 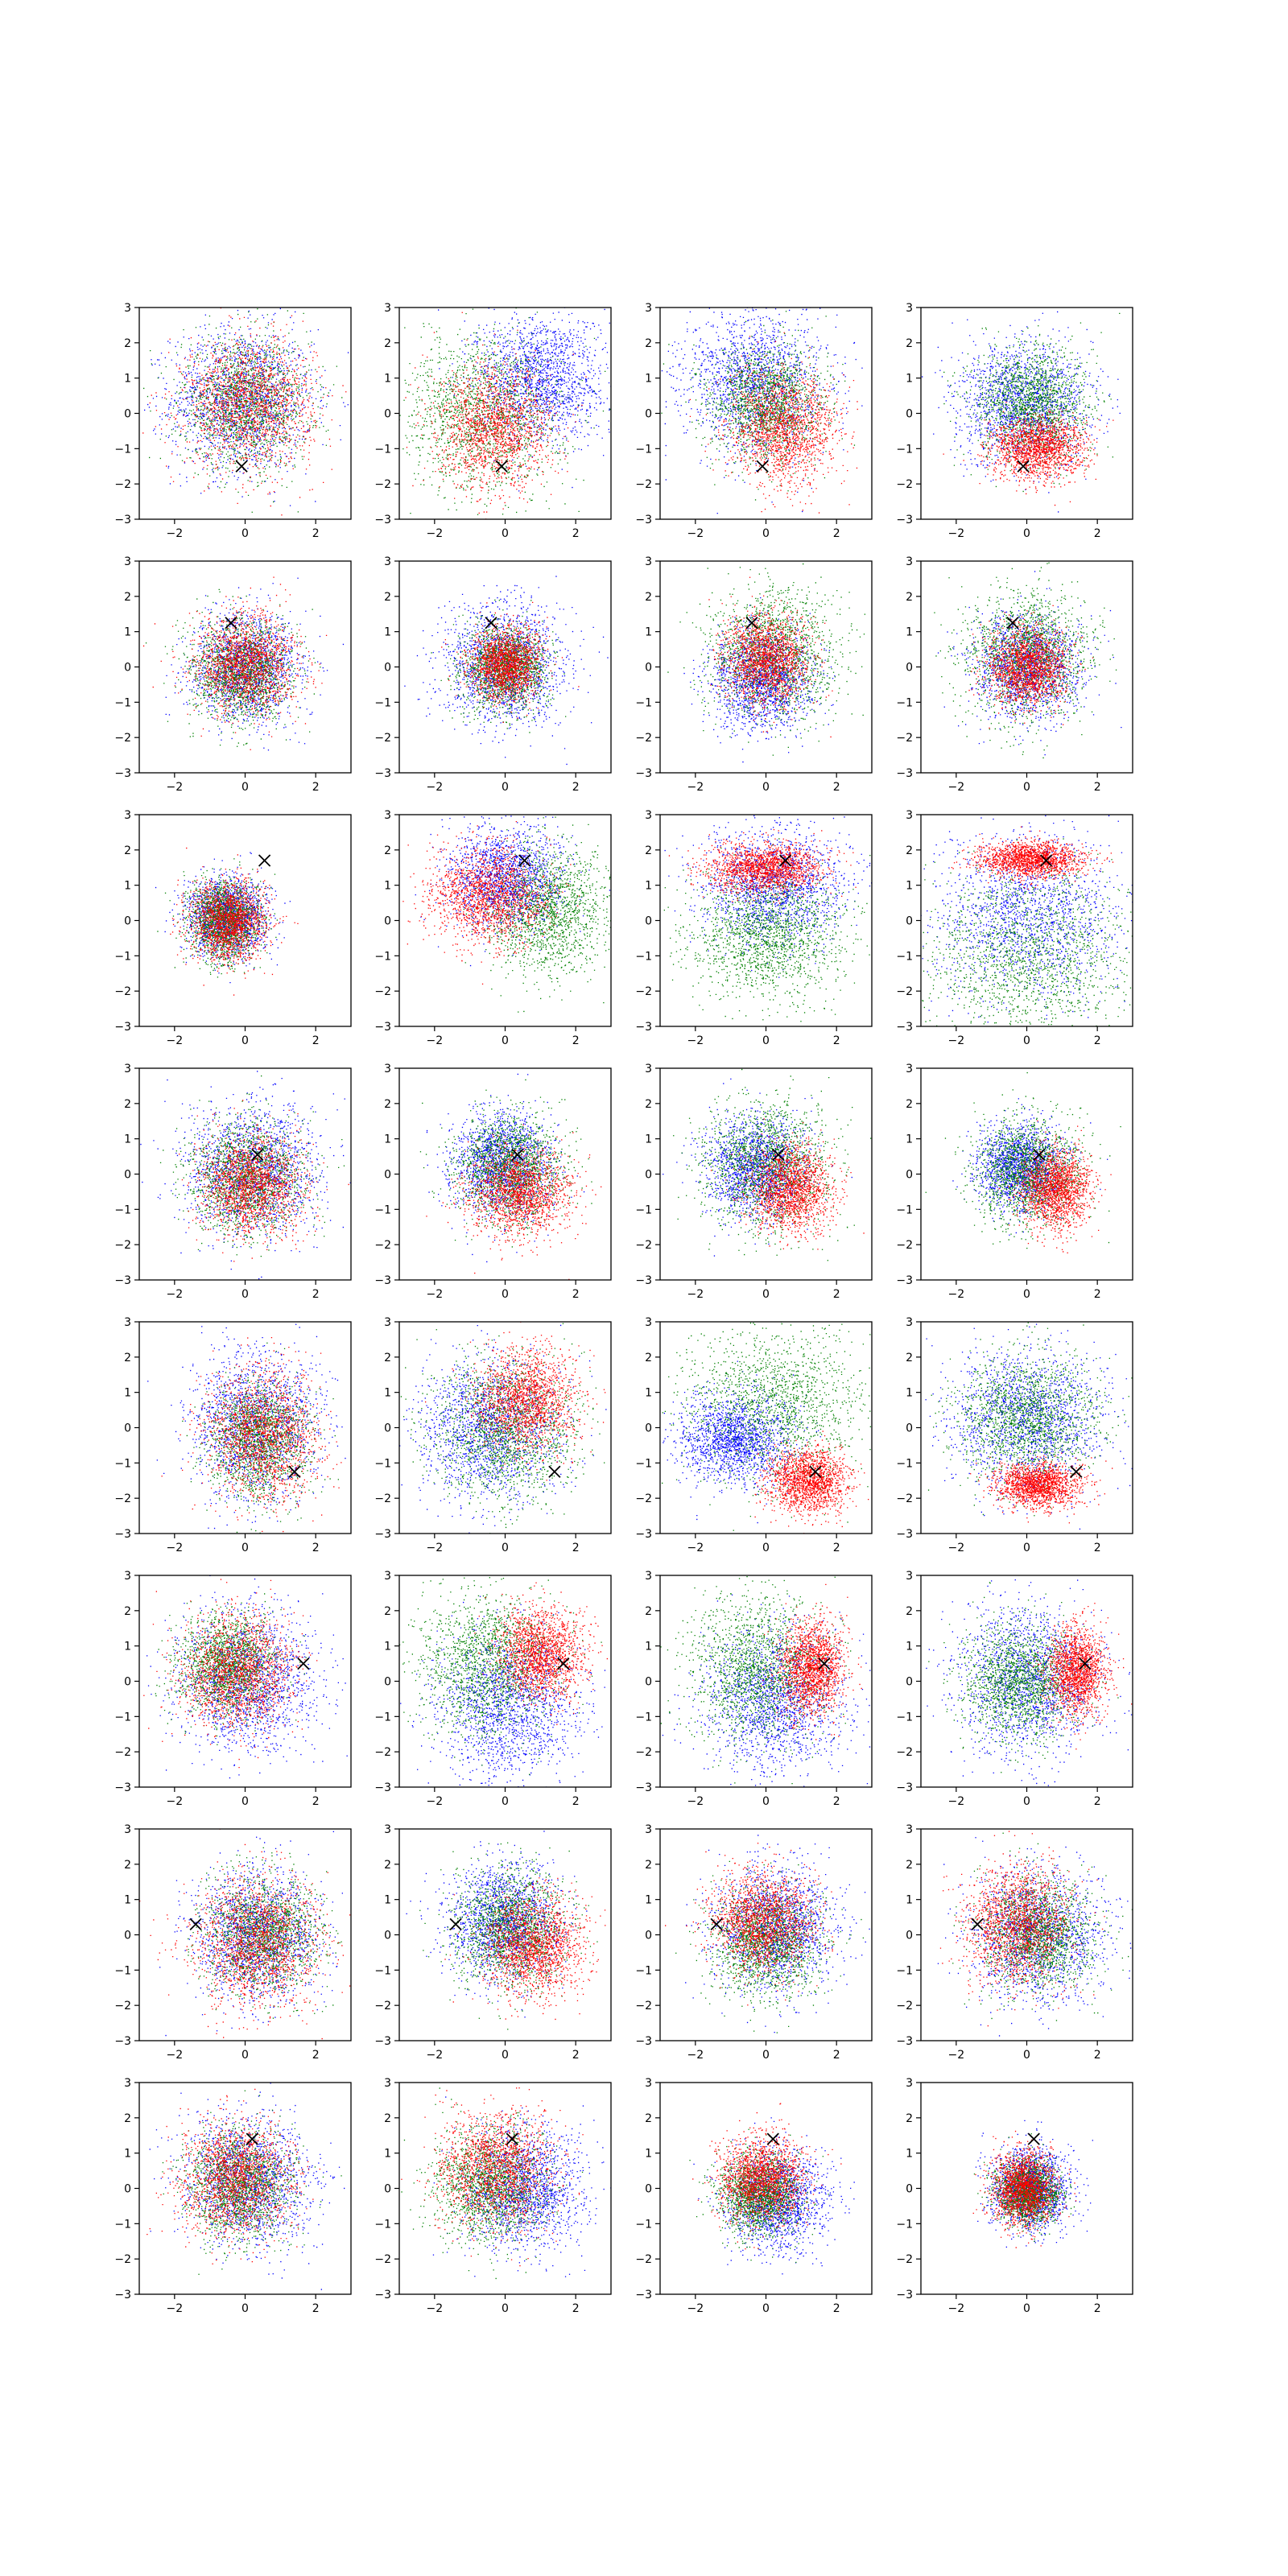 I want to click on series-green-points, so click(x=1046, y=402).